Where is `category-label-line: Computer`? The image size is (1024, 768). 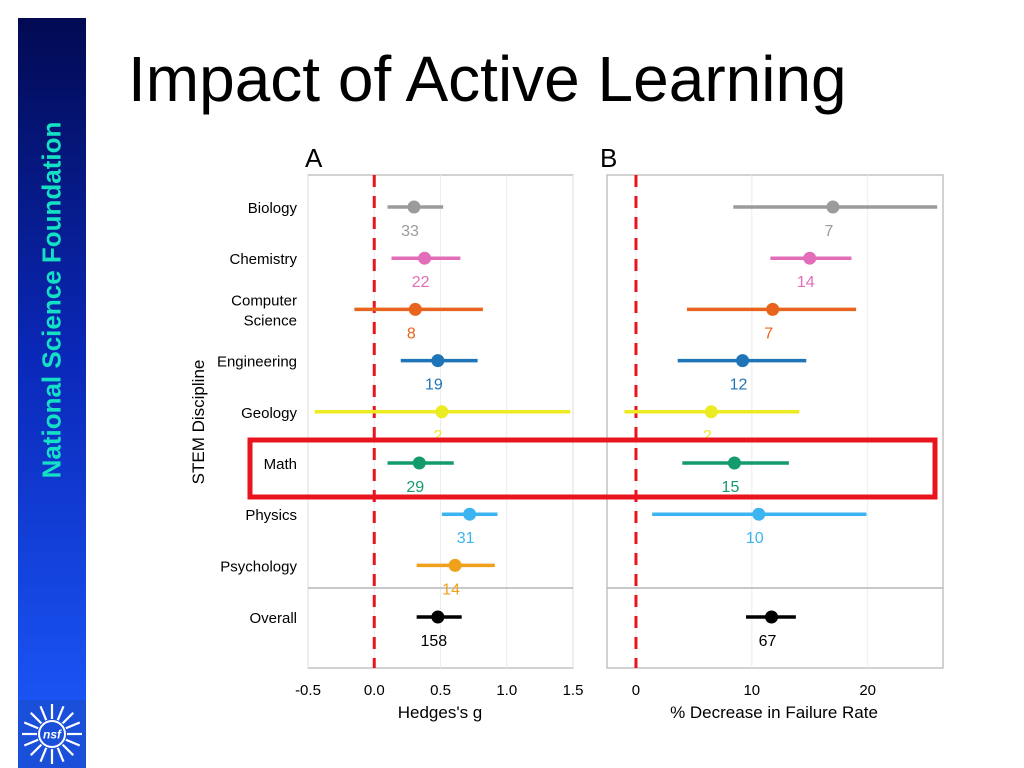 category-label-line: Computer is located at coordinates (264, 300).